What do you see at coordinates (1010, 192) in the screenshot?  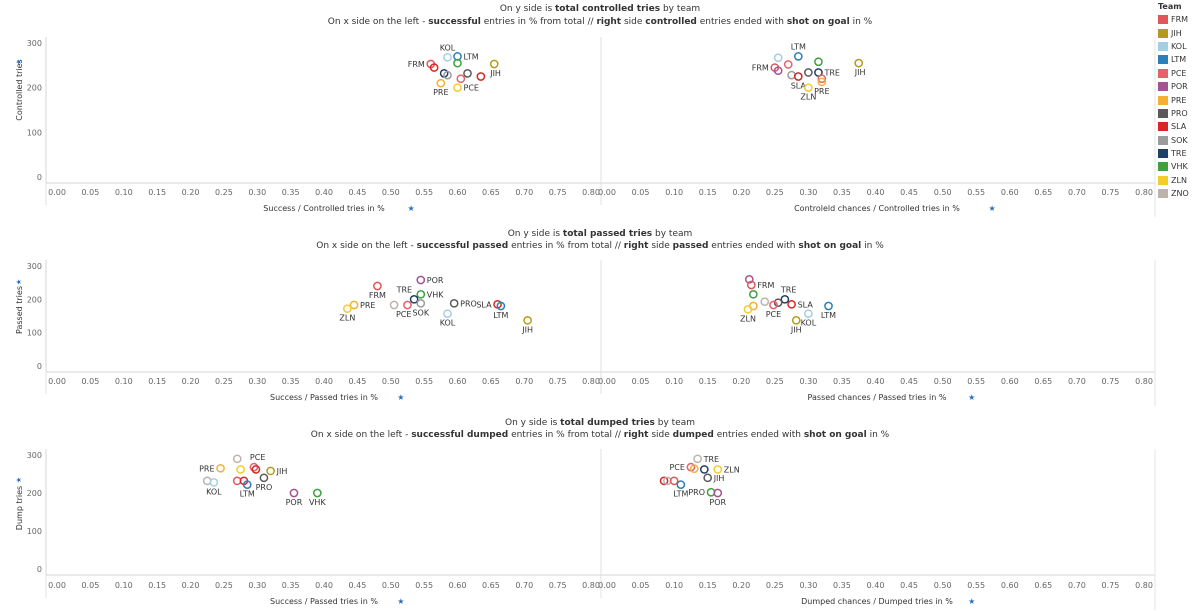 I see `x-tick-label: 0.60` at bounding box center [1010, 192].